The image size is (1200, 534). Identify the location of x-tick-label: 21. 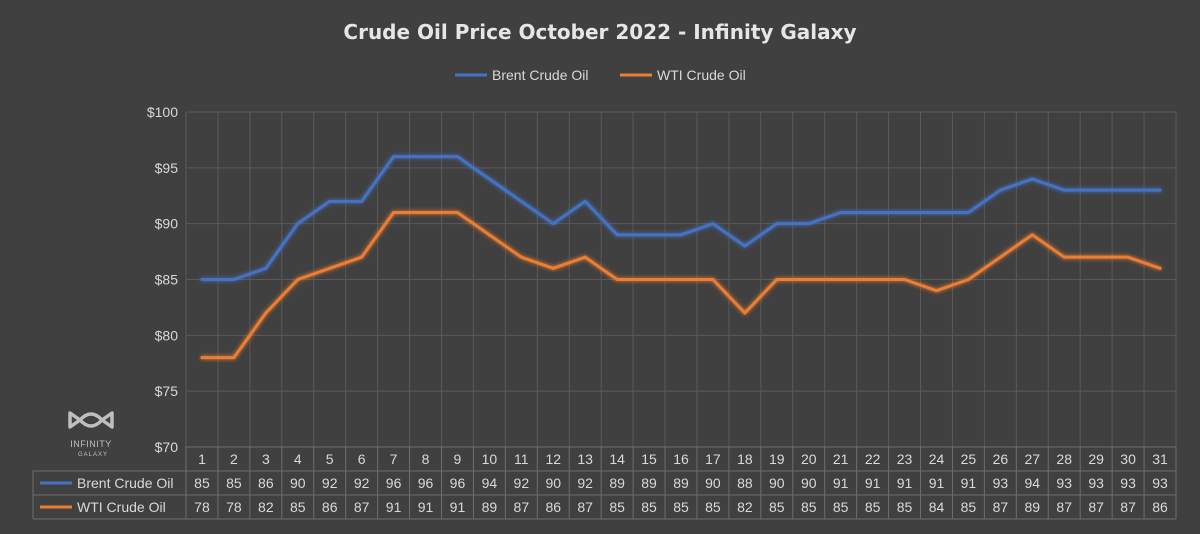
(841, 459).